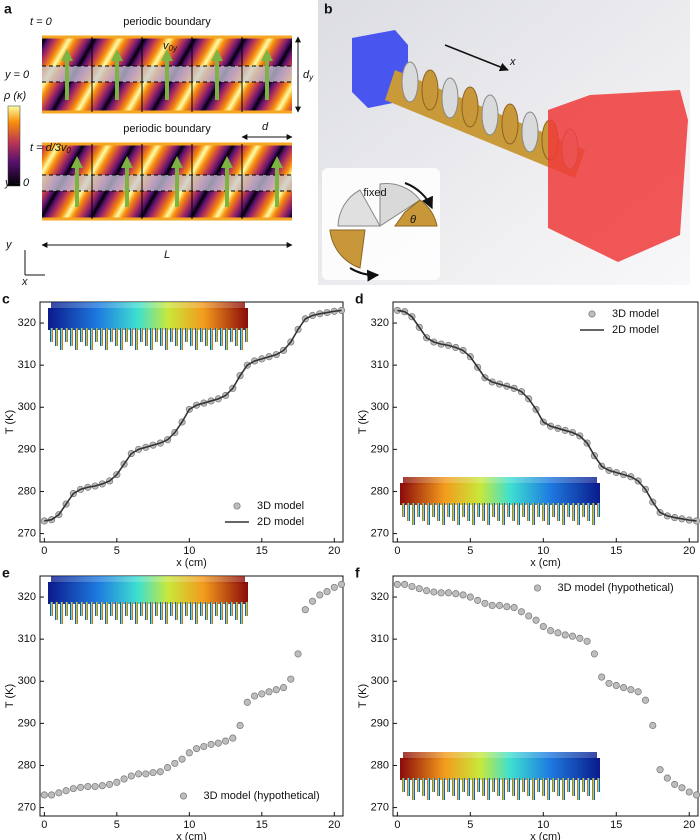 This screenshot has width=700, height=840. I want to click on time-label: t = 0, so click(41, 22).